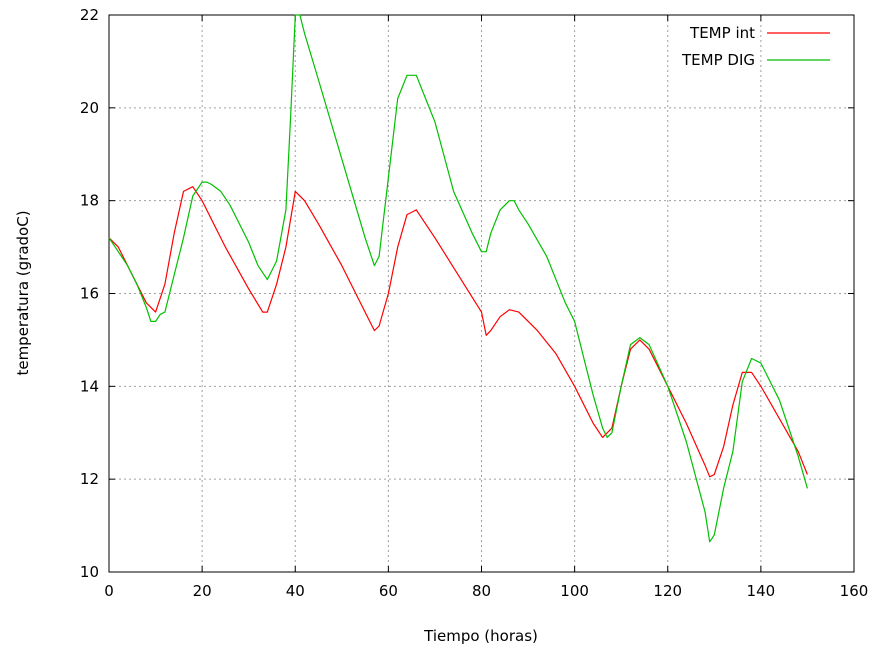  What do you see at coordinates (722, 33) in the screenshot?
I see `legend-label-1: TEMP int` at bounding box center [722, 33].